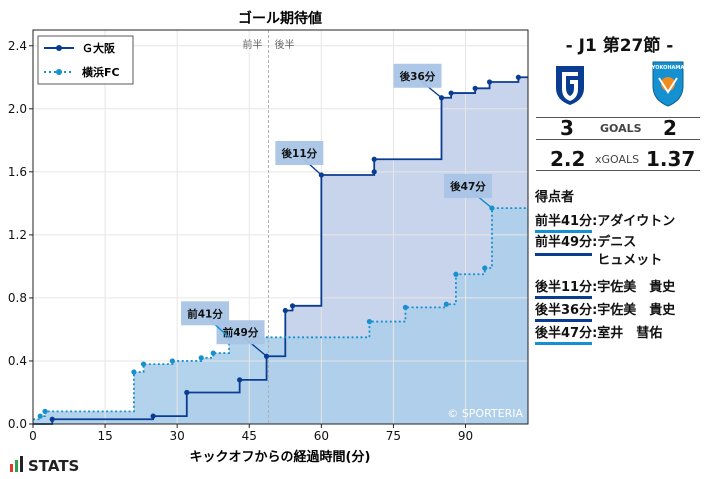 Image resolution: width=707 pixels, height=479 pixels. I want to click on y-tick-label: 1.2, so click(17, 235).